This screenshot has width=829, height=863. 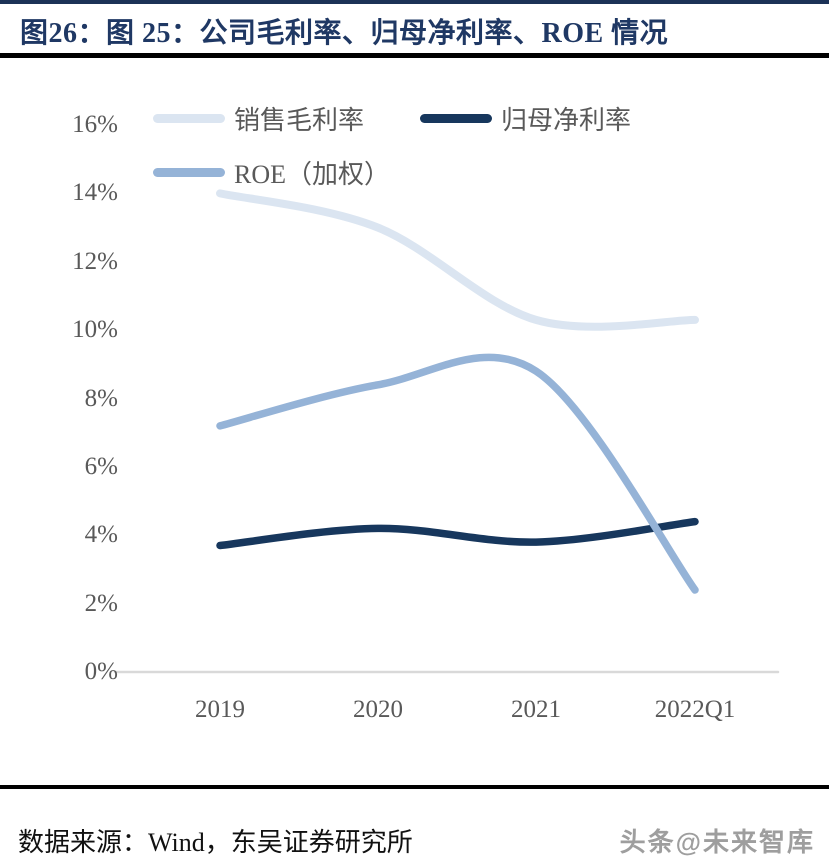 I want to click on x-tick-label: 2022Q1, so click(x=695, y=709).